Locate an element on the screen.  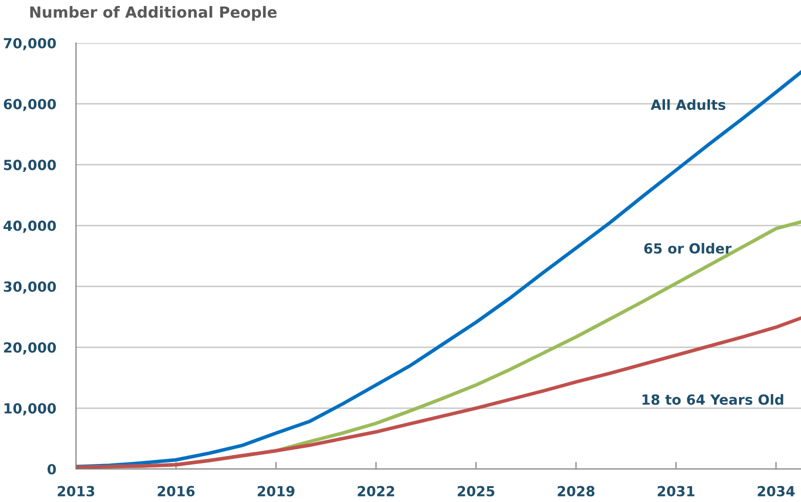
y-tick-label: 40,000 is located at coordinates (30, 226).